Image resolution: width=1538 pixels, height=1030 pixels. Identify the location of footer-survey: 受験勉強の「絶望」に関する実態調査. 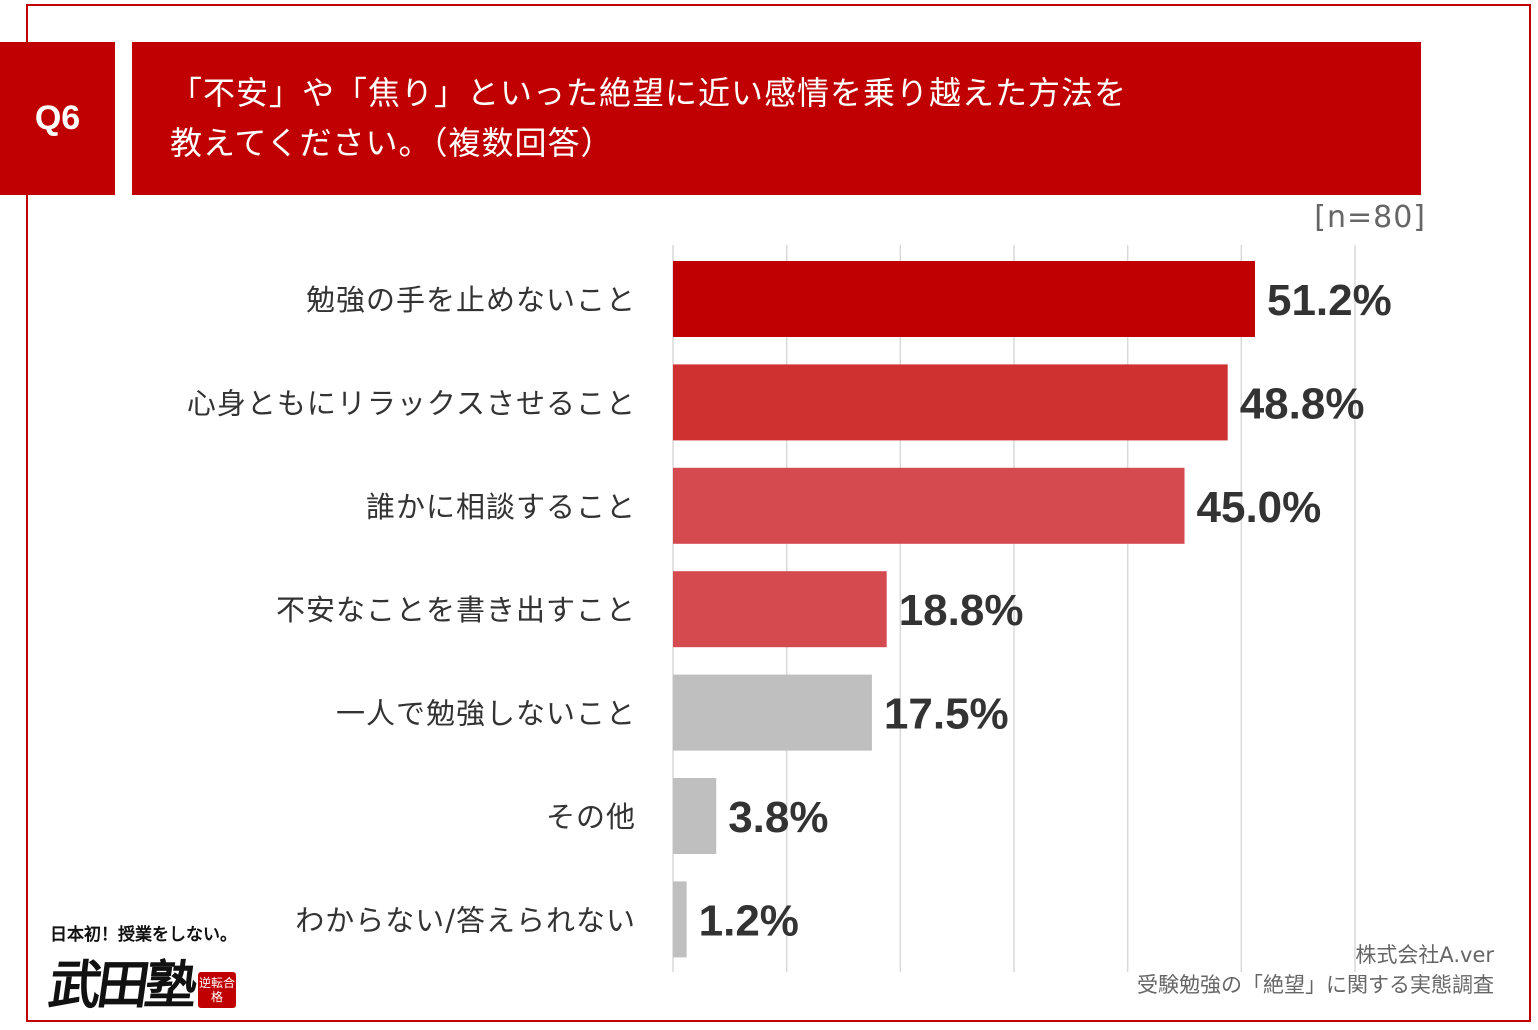
(1315, 985).